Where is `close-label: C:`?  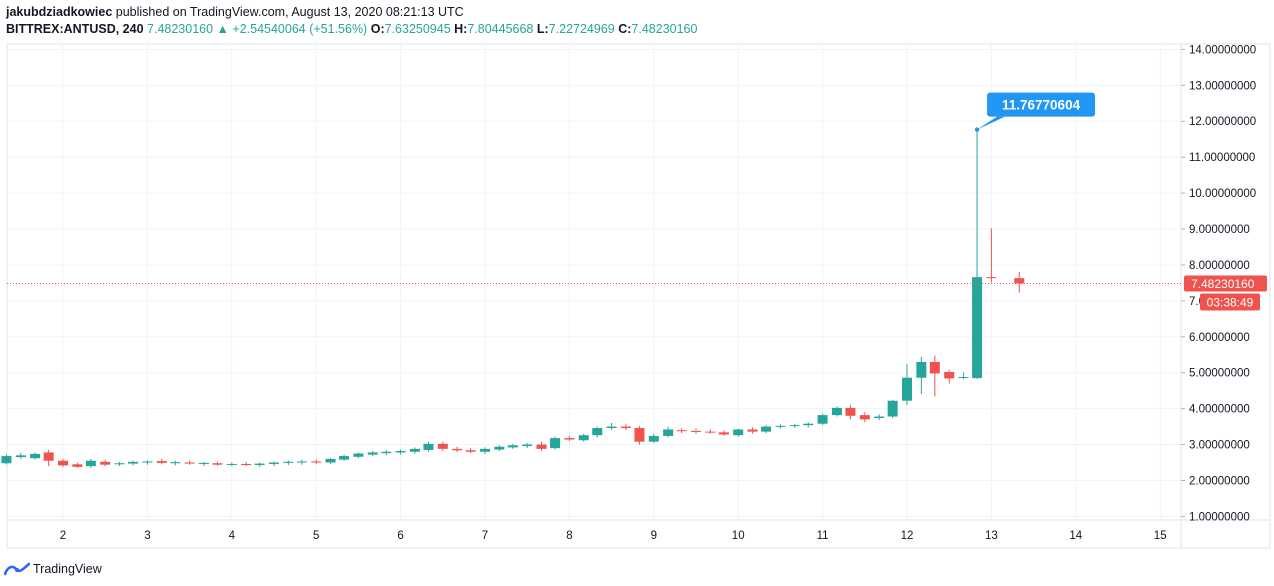
close-label: C: is located at coordinates (625, 29).